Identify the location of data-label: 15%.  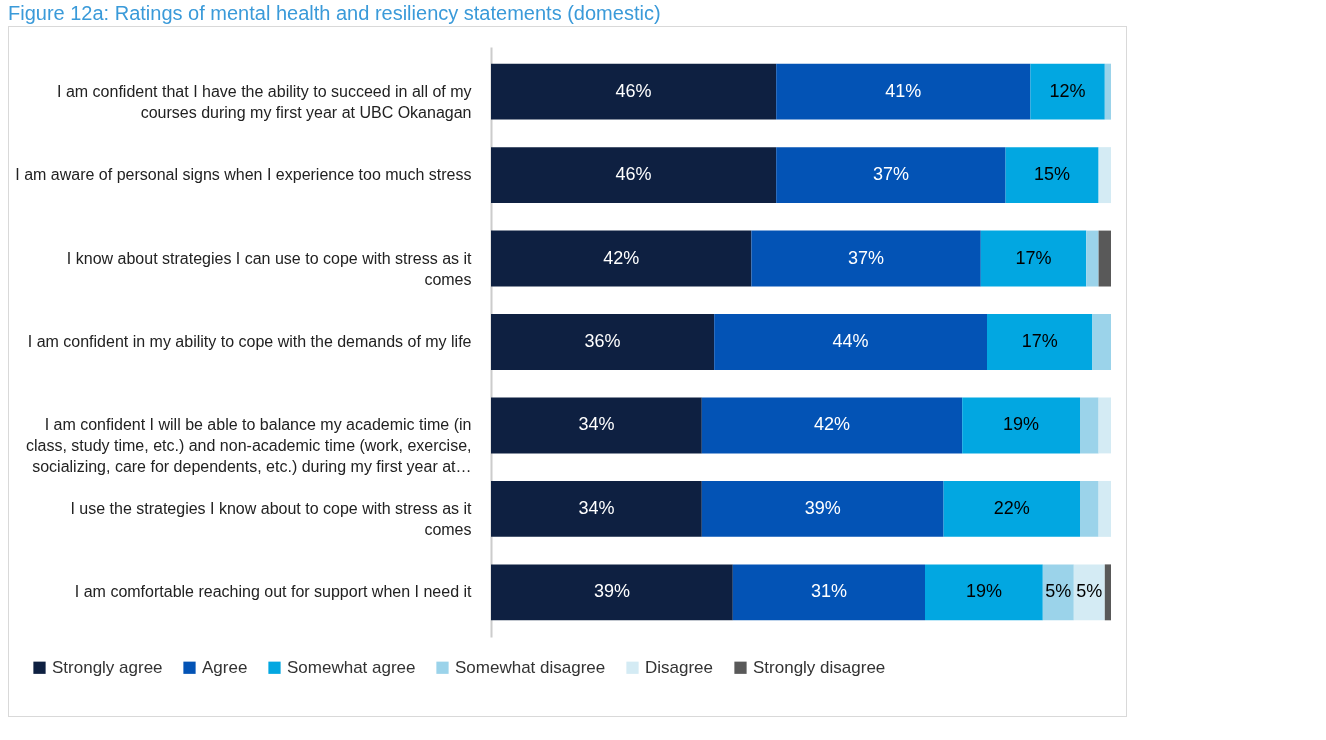
(1052, 174).